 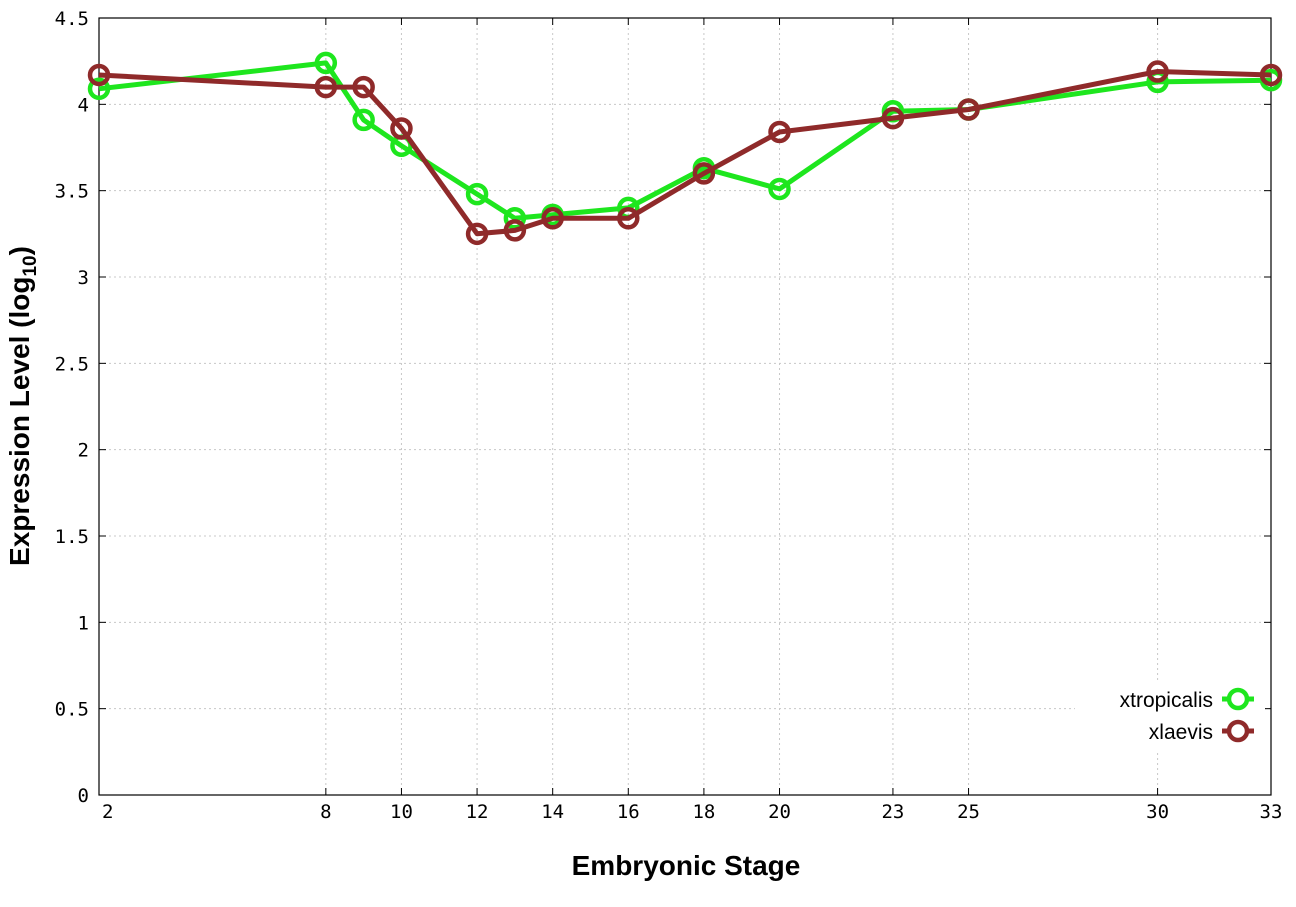 What do you see at coordinates (72, 710) in the screenshot?
I see `y-tick-label: 0.5` at bounding box center [72, 710].